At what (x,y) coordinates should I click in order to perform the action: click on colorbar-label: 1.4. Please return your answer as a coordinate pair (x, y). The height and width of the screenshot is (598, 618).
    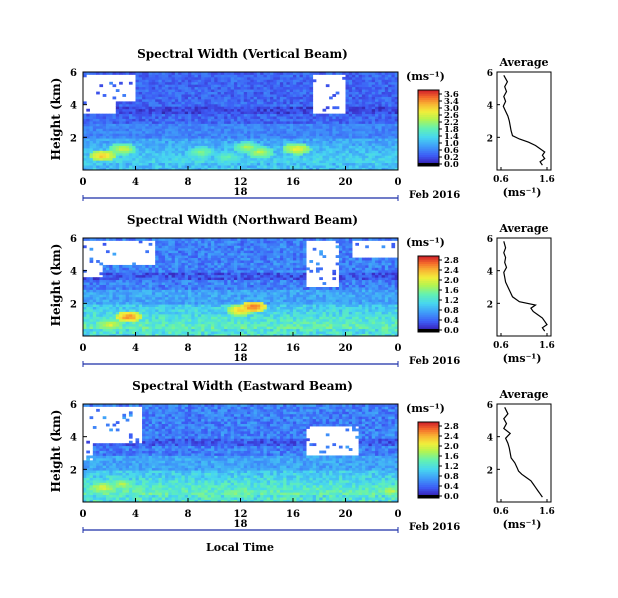
    Looking at the image, I should click on (451, 137).